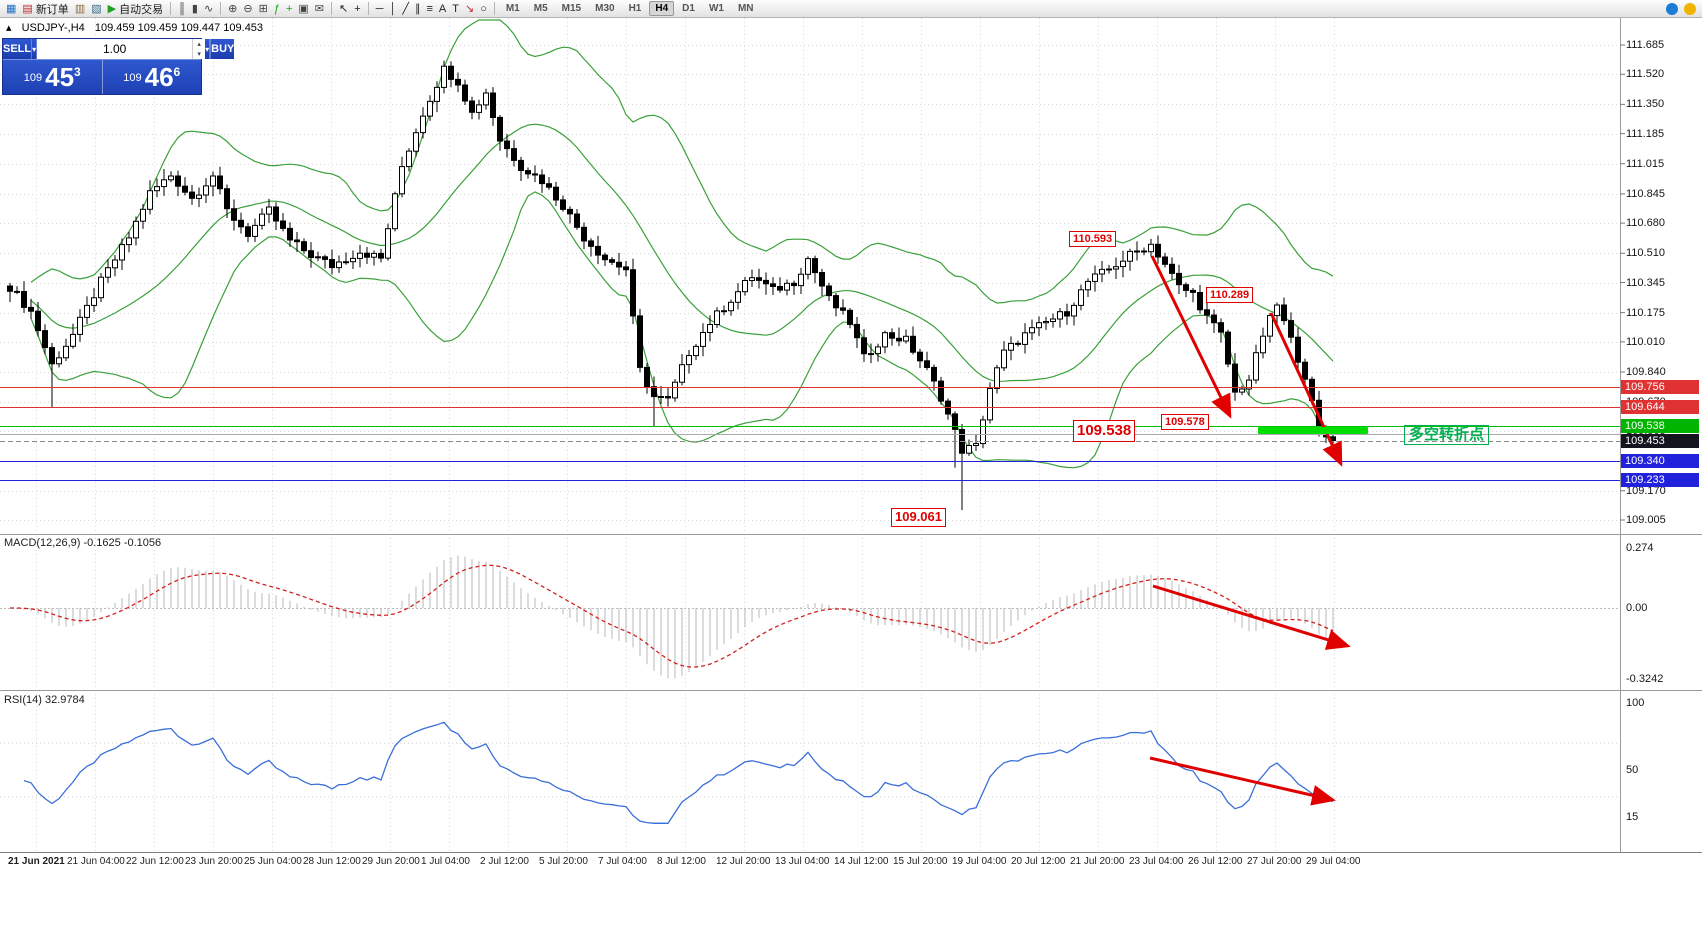  What do you see at coordinates (1646, 372) in the screenshot?
I see `price-scale-label: 109.840` at bounding box center [1646, 372].